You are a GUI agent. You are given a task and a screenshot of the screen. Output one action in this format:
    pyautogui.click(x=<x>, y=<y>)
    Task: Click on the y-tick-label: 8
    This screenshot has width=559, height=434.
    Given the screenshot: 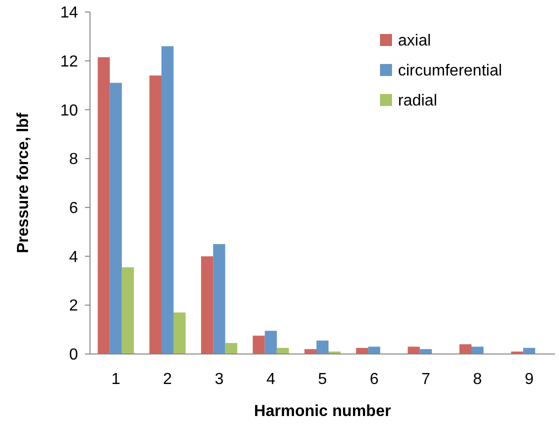 What is the action you would take?
    pyautogui.click(x=73, y=159)
    